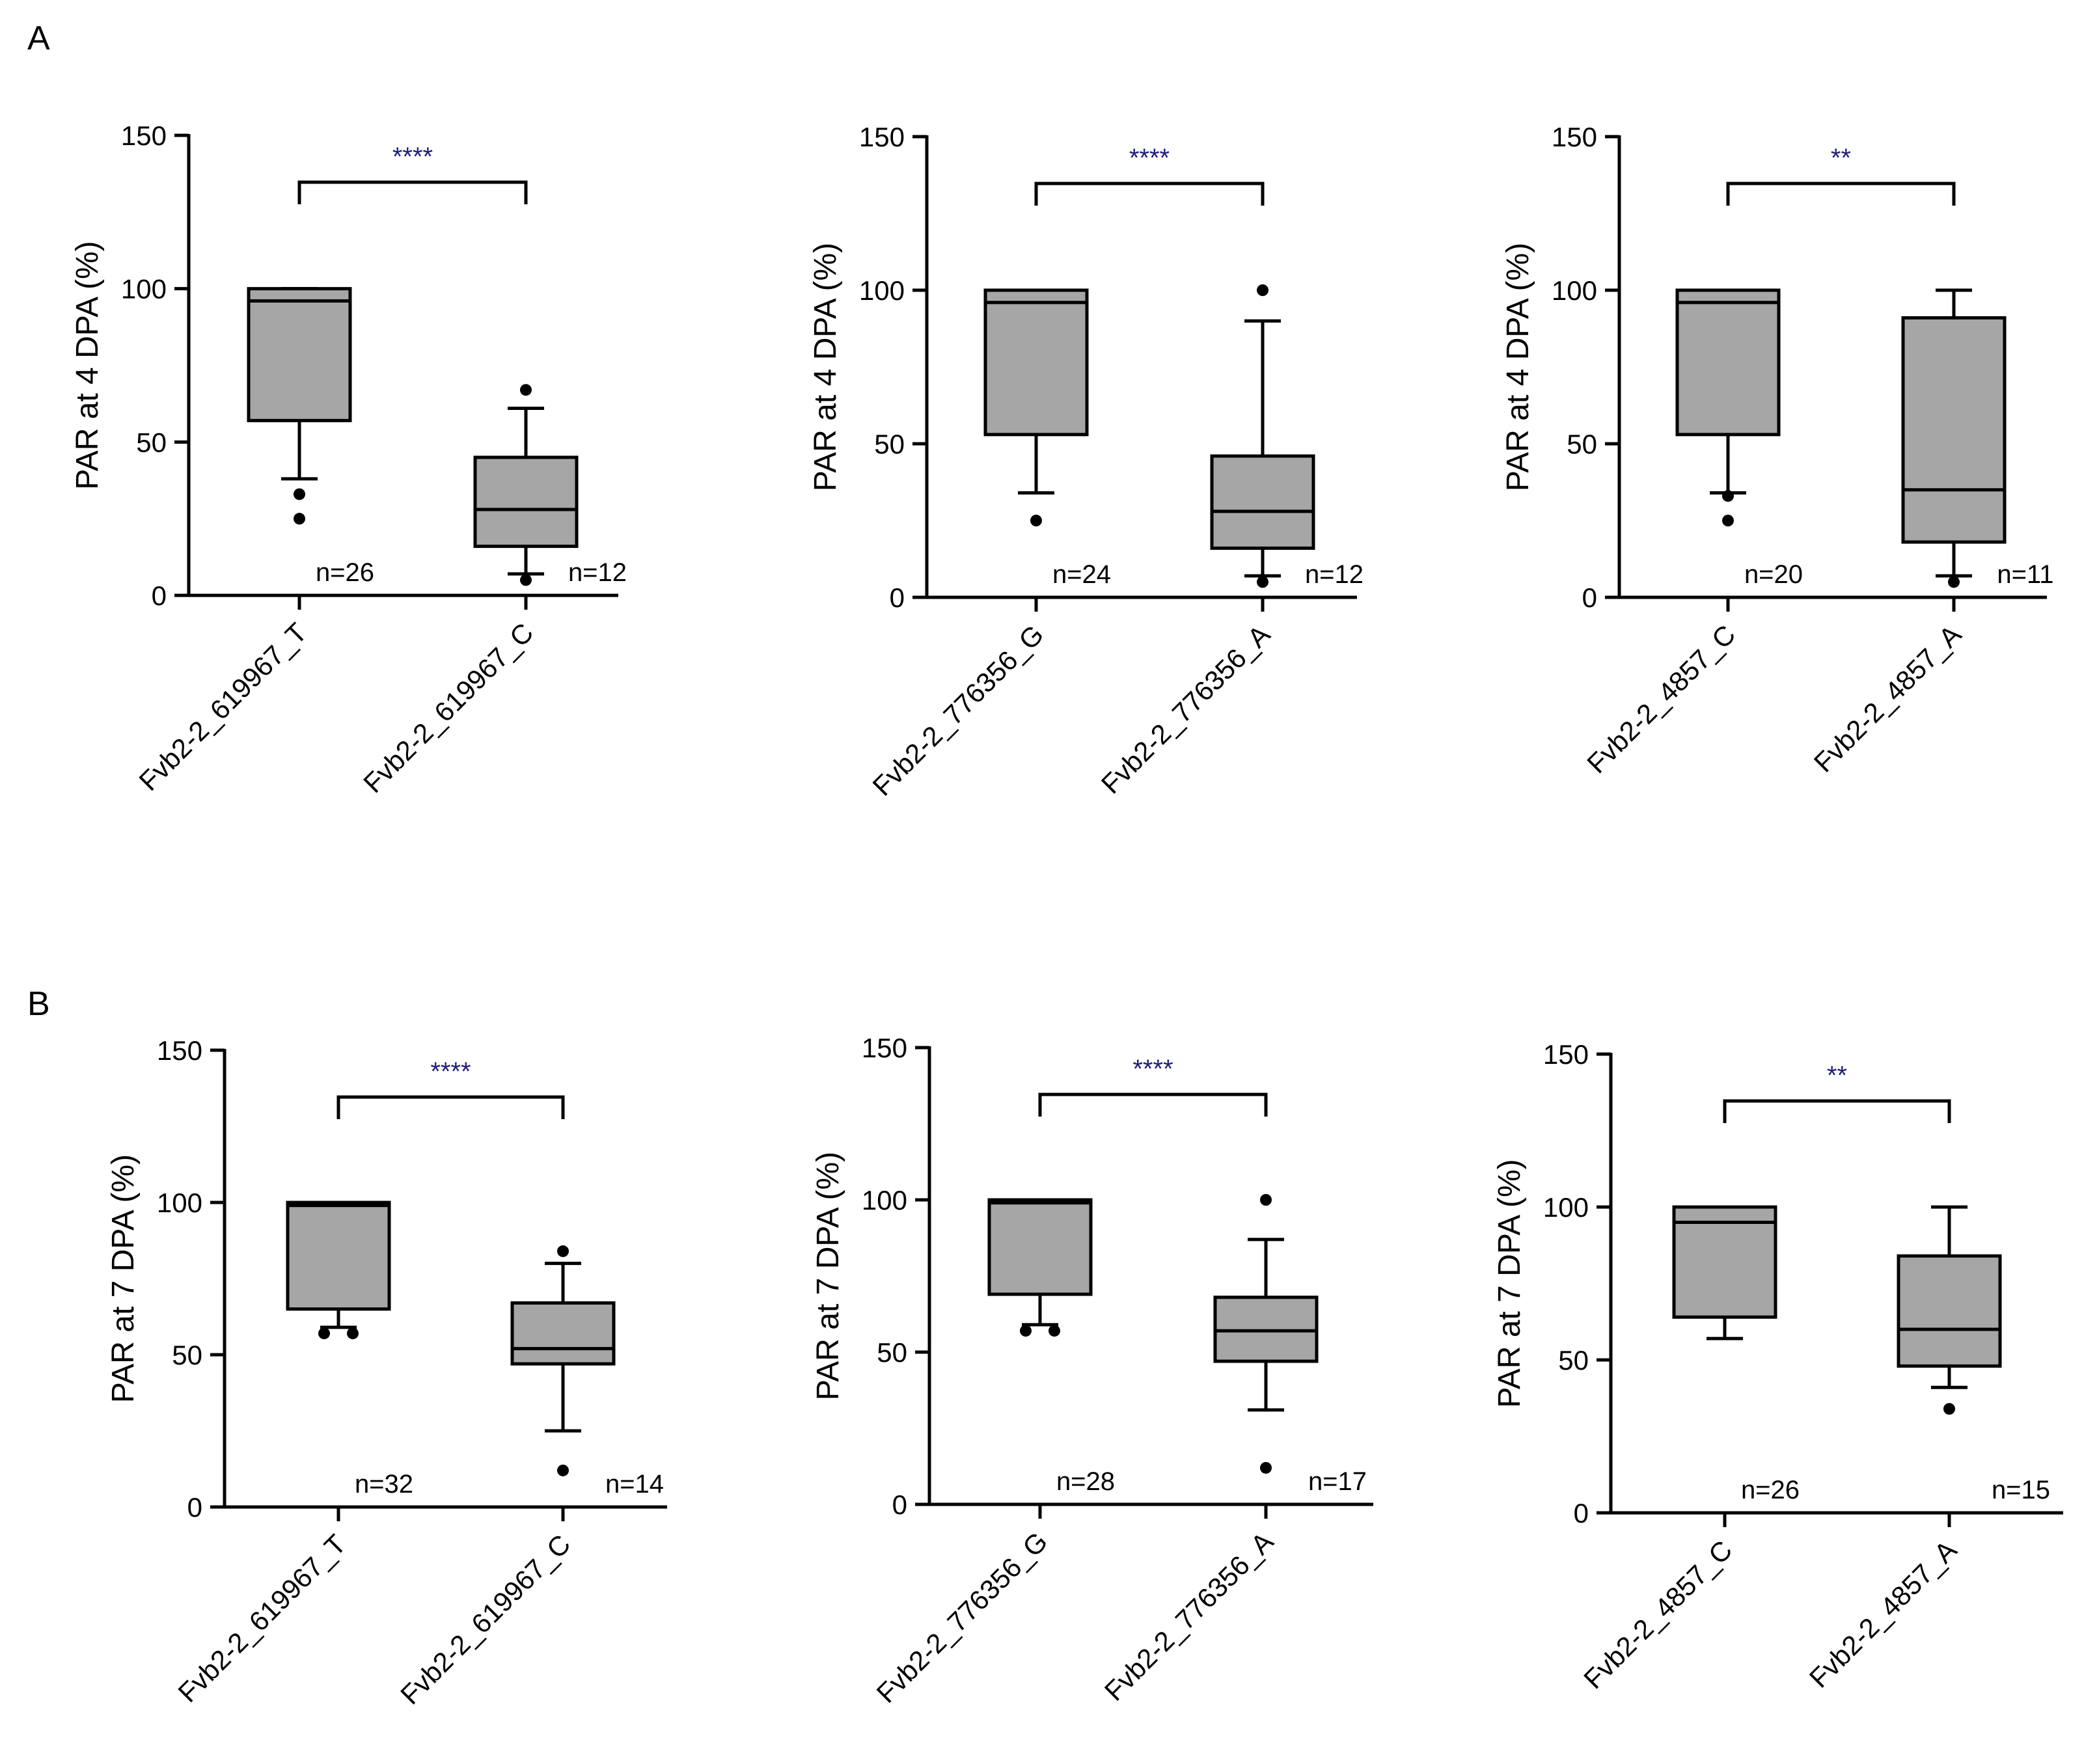  I want to click on n-label: n=20, so click(1773, 574).